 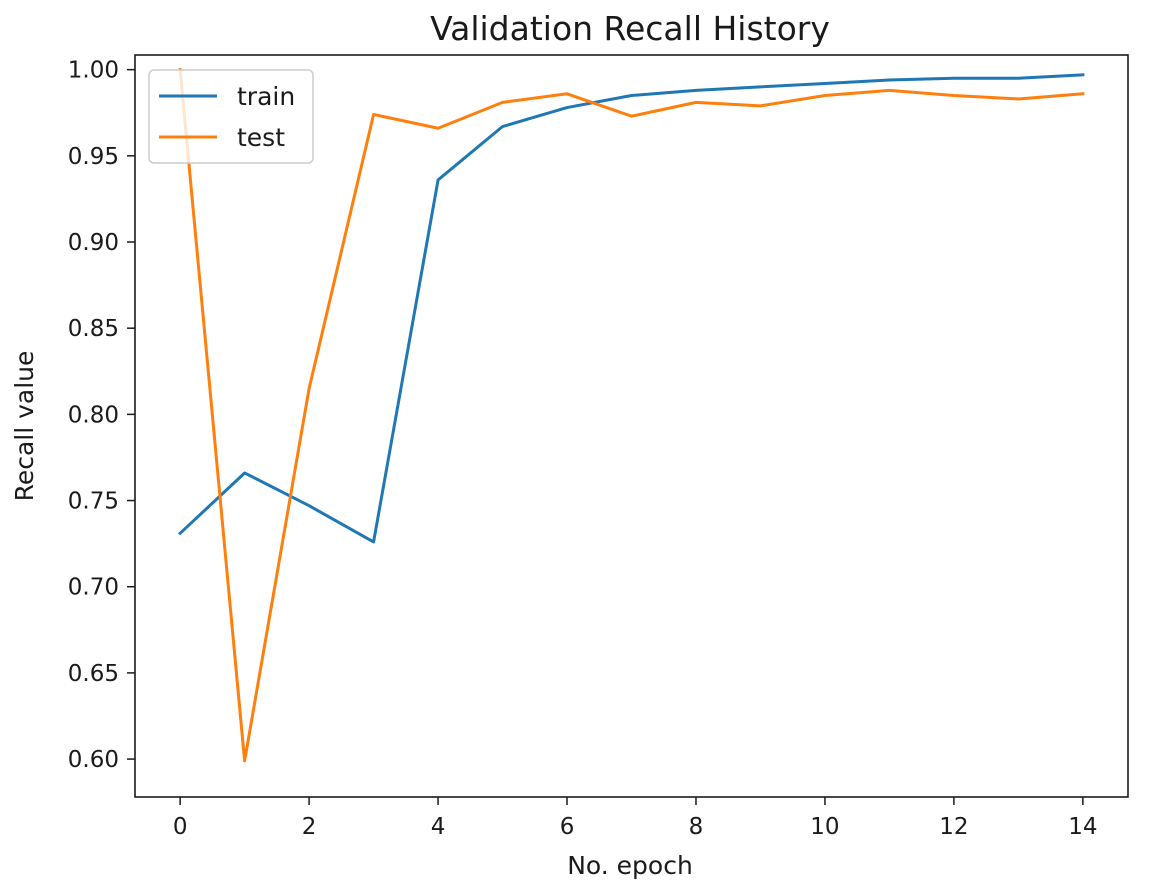 What do you see at coordinates (24, 426) in the screenshot?
I see `y-axis-label: Recall value` at bounding box center [24, 426].